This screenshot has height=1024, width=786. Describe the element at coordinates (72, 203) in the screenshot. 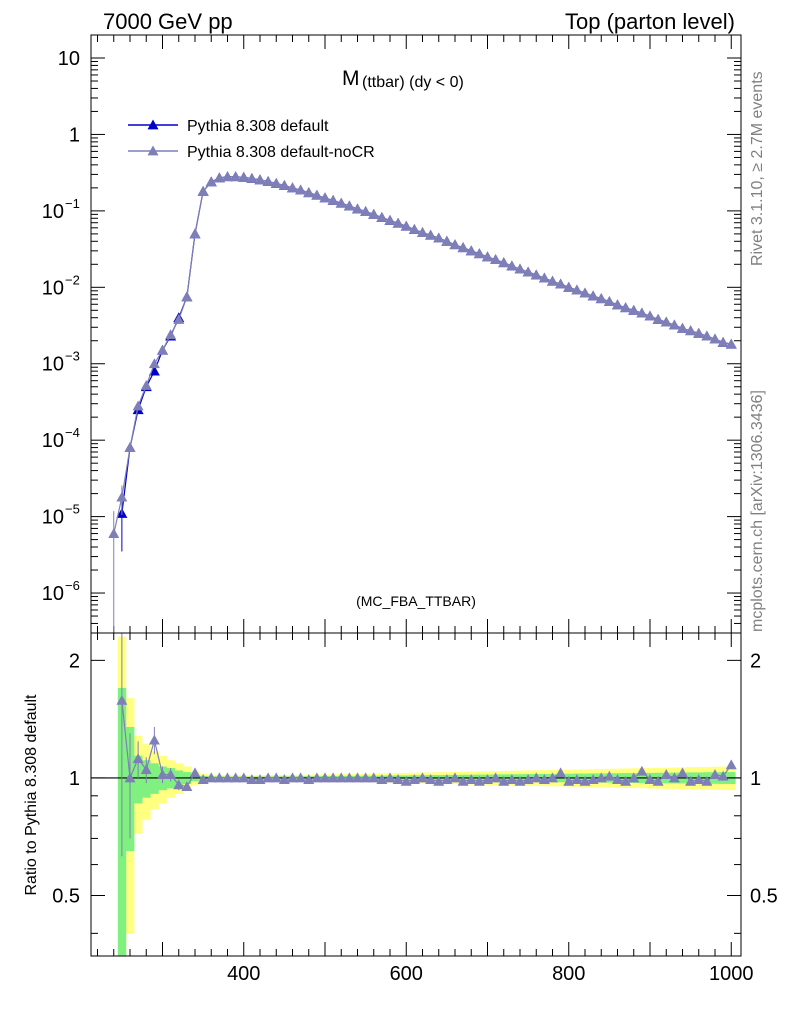

I see `y-tick-label-exponent: −1` at that location.